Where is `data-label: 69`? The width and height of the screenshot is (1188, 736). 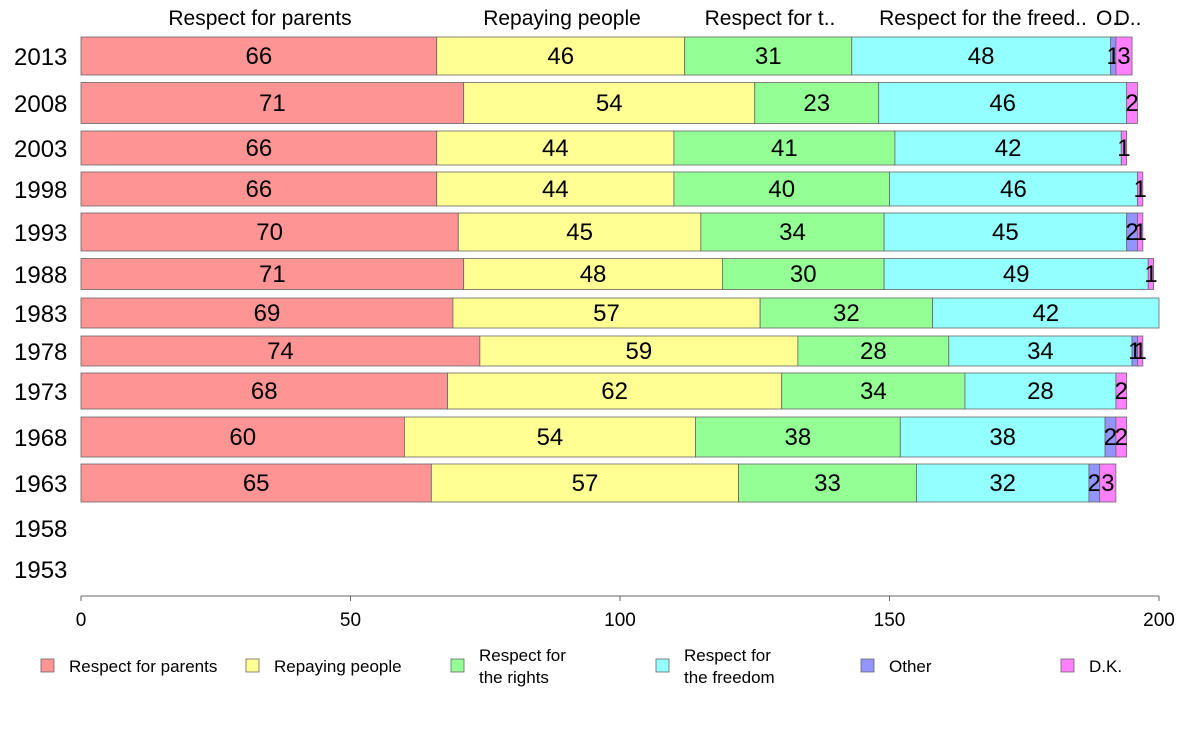
data-label: 69 is located at coordinates (267, 313).